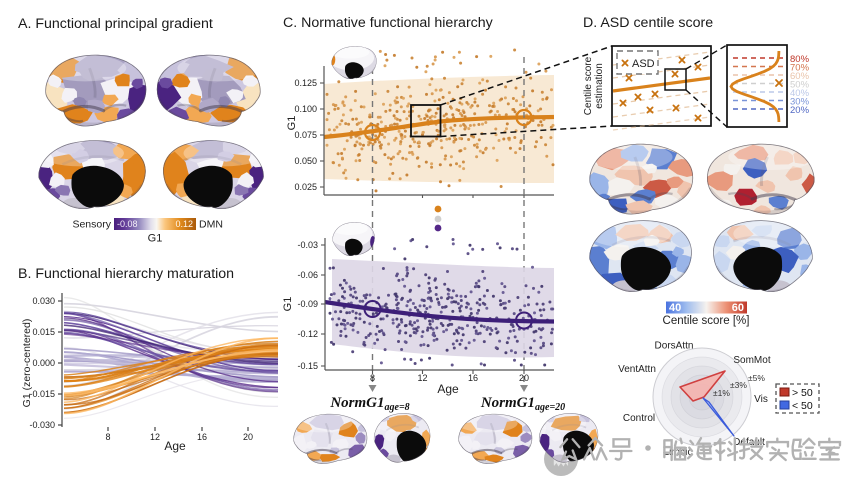  Describe the element at coordinates (800, 59) in the screenshot. I see `svg-text: 80%` at that location.